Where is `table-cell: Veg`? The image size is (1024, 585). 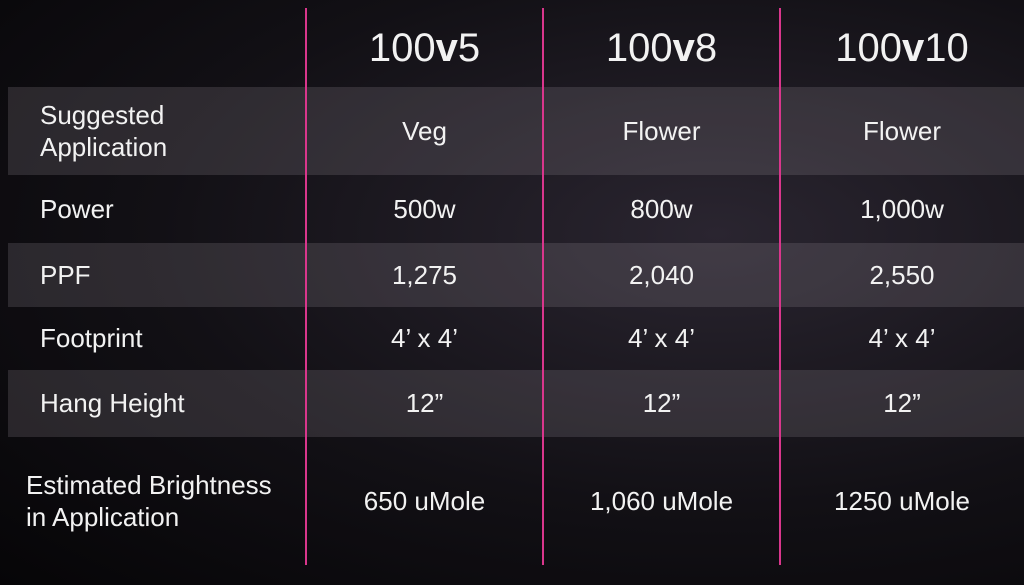 table-cell: Veg is located at coordinates (424, 130).